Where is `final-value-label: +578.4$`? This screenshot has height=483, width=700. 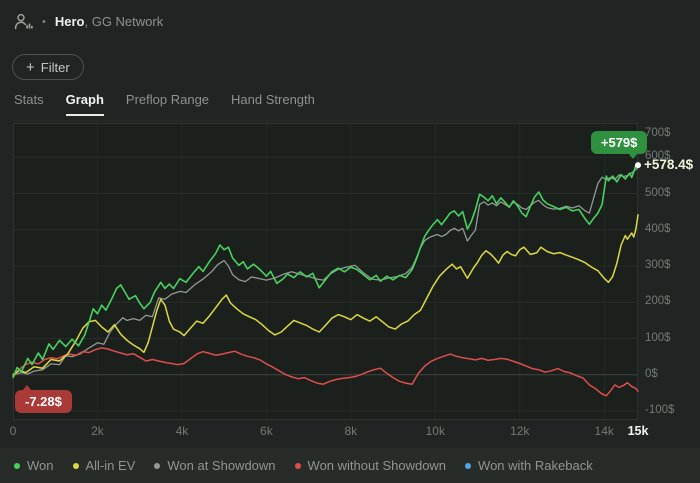 final-value-label: +578.4$ is located at coordinates (669, 165).